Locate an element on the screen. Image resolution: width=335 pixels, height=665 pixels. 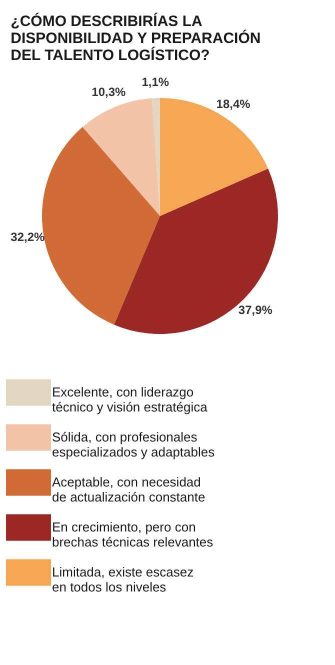
data-label: 37,9% is located at coordinates (255, 310).